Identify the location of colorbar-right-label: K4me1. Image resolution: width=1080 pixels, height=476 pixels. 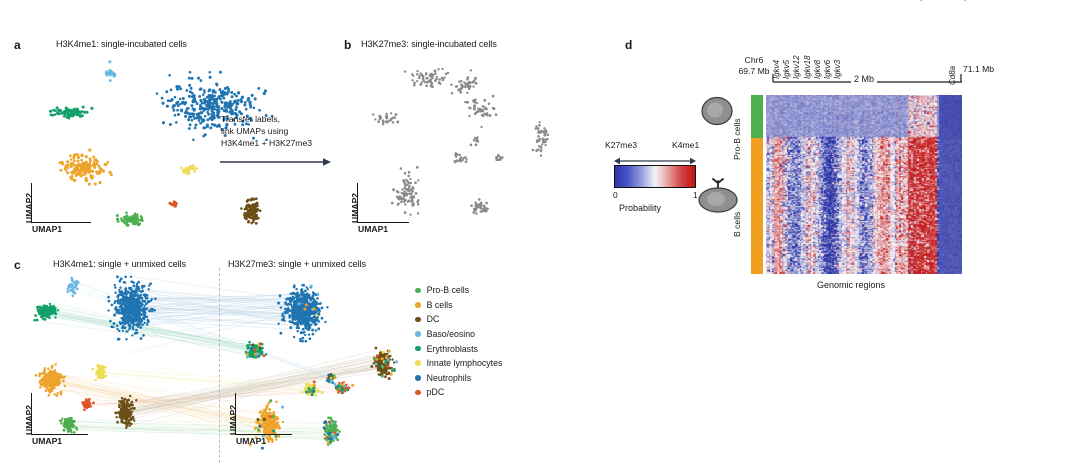
(686, 145).